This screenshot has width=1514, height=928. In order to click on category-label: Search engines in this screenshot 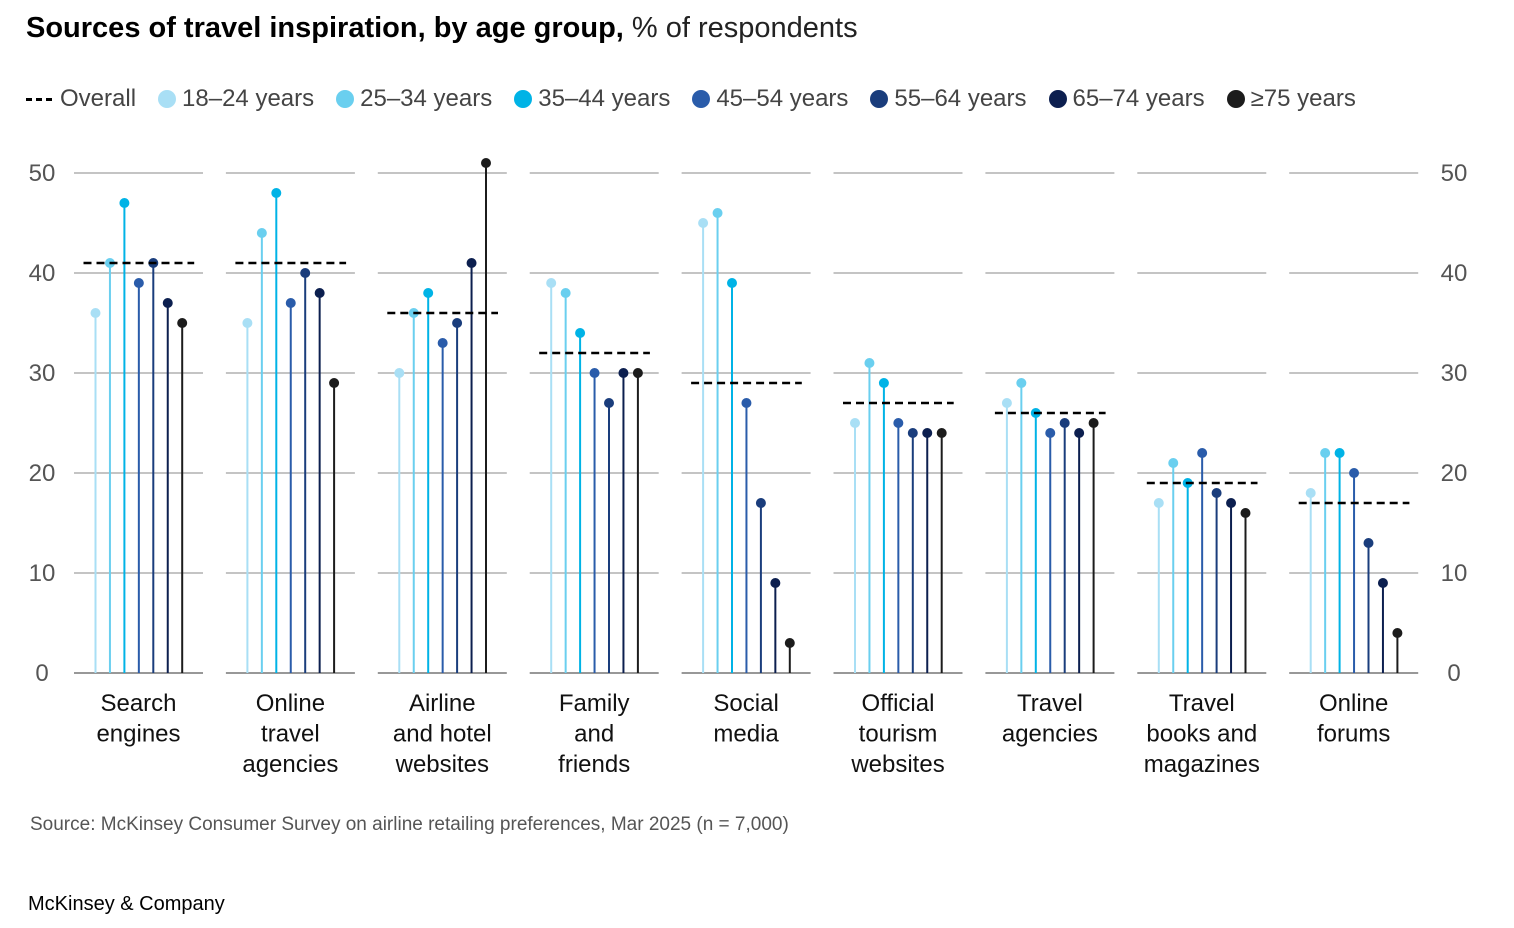, I will do `click(138, 719)`.